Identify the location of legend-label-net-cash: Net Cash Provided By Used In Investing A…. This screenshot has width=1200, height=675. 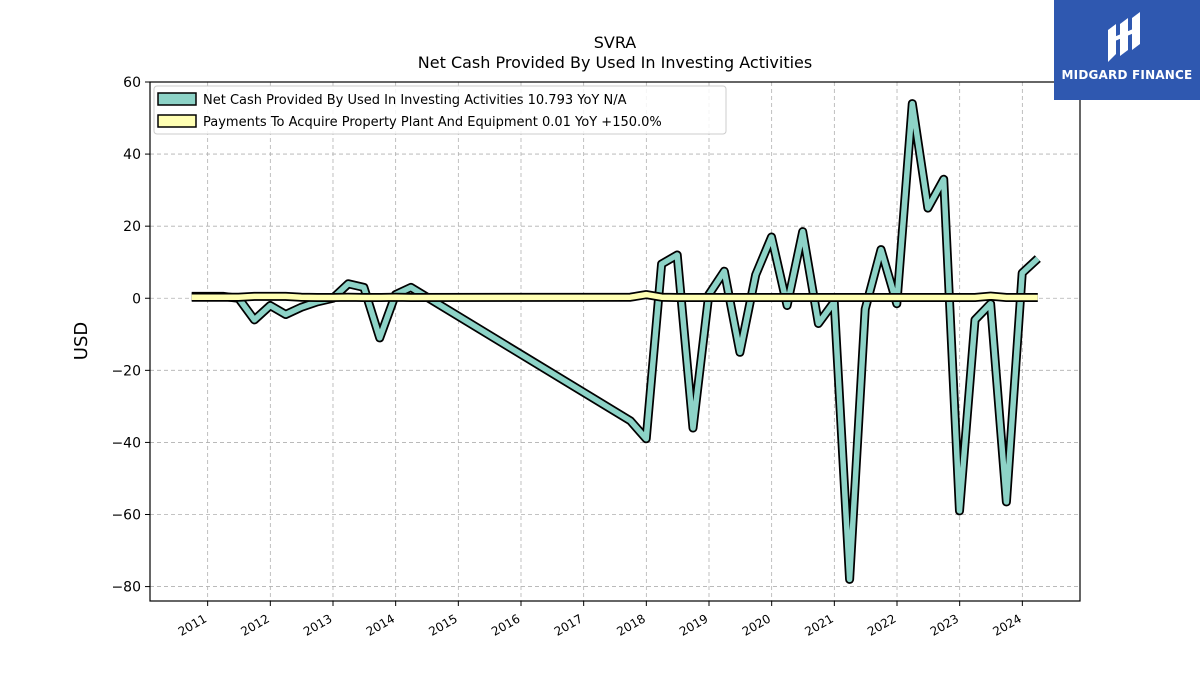
(415, 100).